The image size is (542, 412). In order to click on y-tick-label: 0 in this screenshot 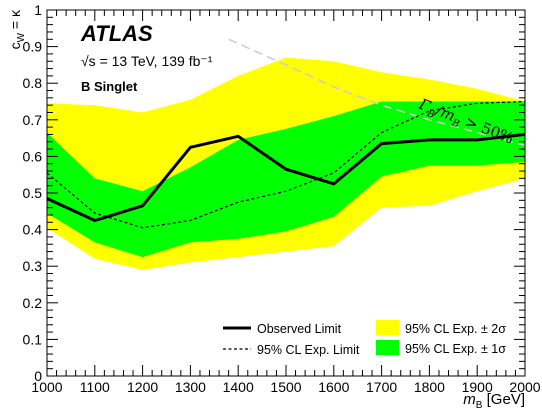, I will do `click(38, 376)`.